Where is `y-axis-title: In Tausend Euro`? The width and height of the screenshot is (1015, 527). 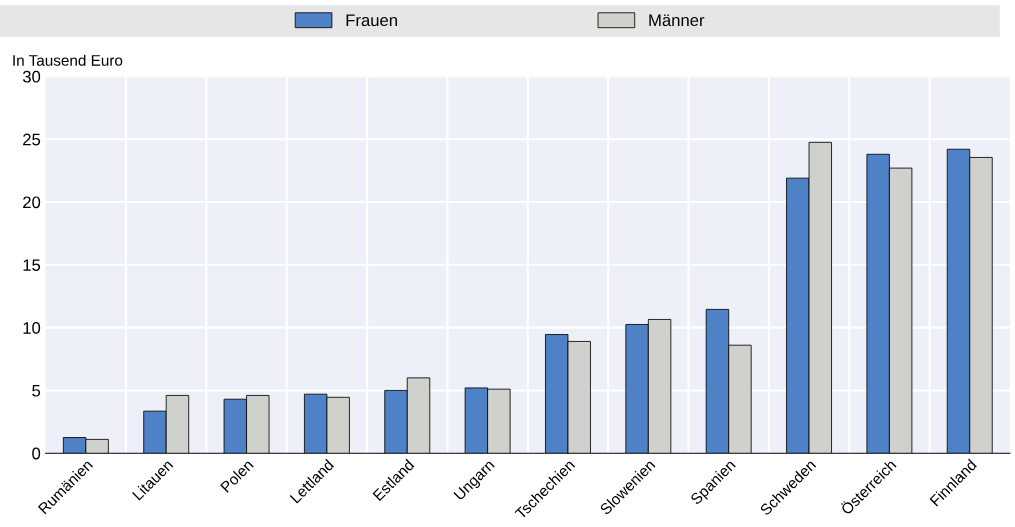 y-axis-title: In Tausend Euro is located at coordinates (68, 60).